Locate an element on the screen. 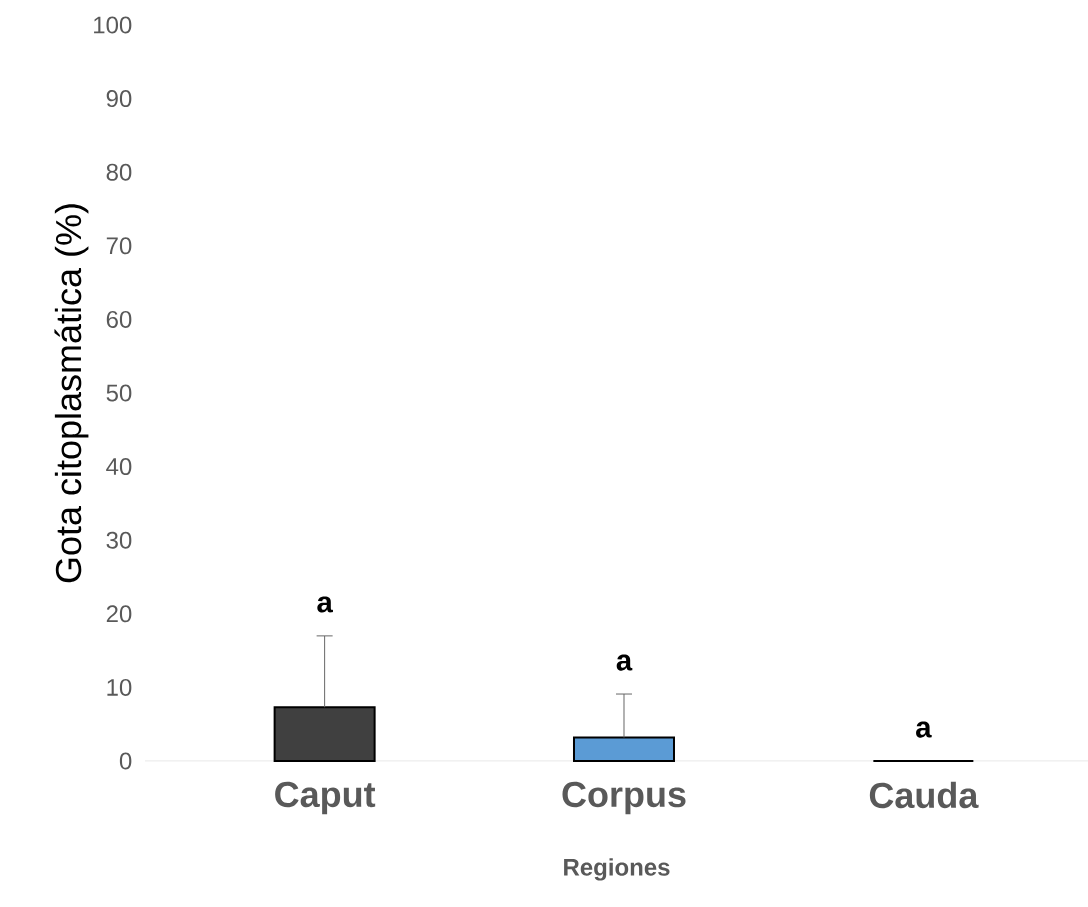 The width and height of the screenshot is (1088, 907). x-axis-title: Regiones is located at coordinates (617, 869).